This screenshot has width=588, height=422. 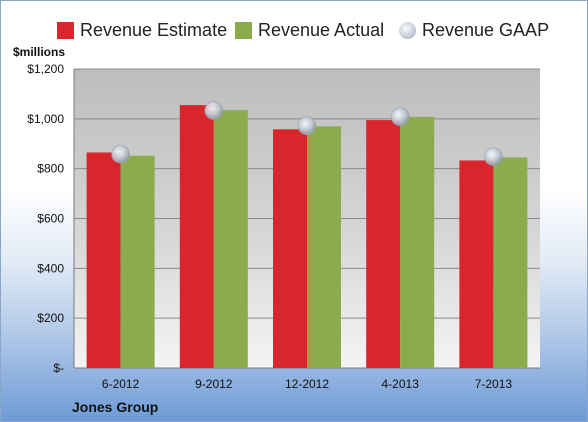 What do you see at coordinates (154, 29) in the screenshot?
I see `legend-label-revenue-estimate: Revenue Estimate` at bounding box center [154, 29].